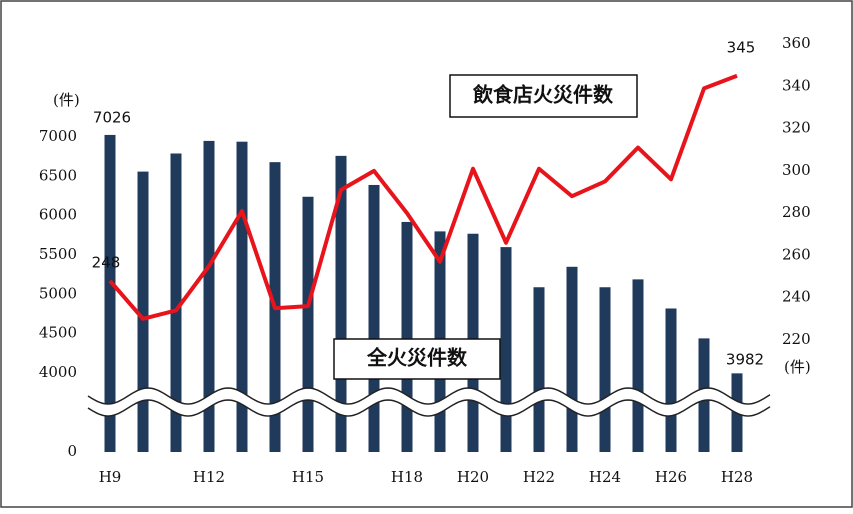  Describe the element at coordinates (110, 477) in the screenshot. I see `x-tick-label: H9` at that location.